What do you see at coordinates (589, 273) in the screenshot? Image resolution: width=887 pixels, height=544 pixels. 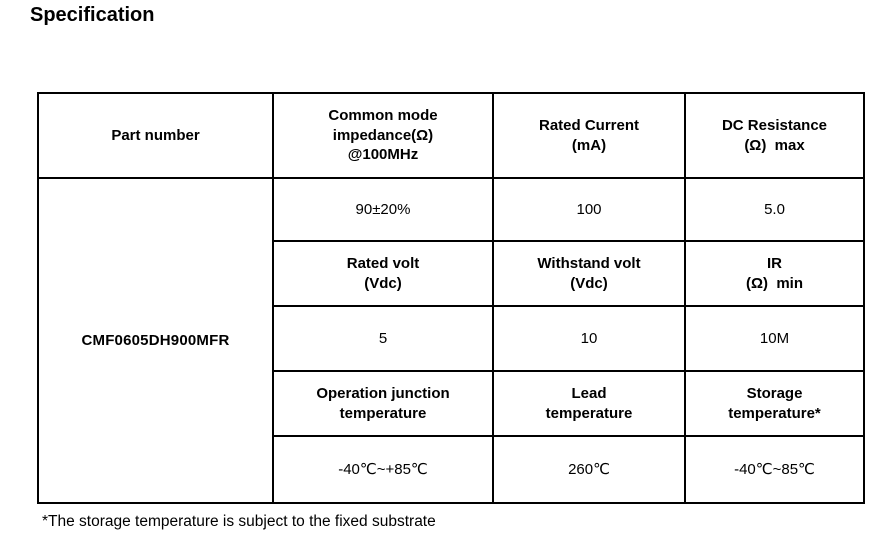 I see `withstand-volt-header-cell: Withstand volt (Vdc)` at bounding box center [589, 273].